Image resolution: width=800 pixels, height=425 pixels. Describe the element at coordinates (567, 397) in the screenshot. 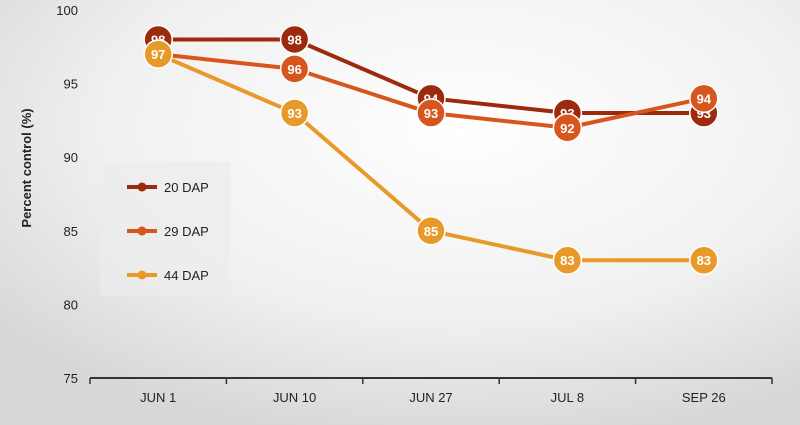

I see `x-tick-label: JUL 8` at that location.